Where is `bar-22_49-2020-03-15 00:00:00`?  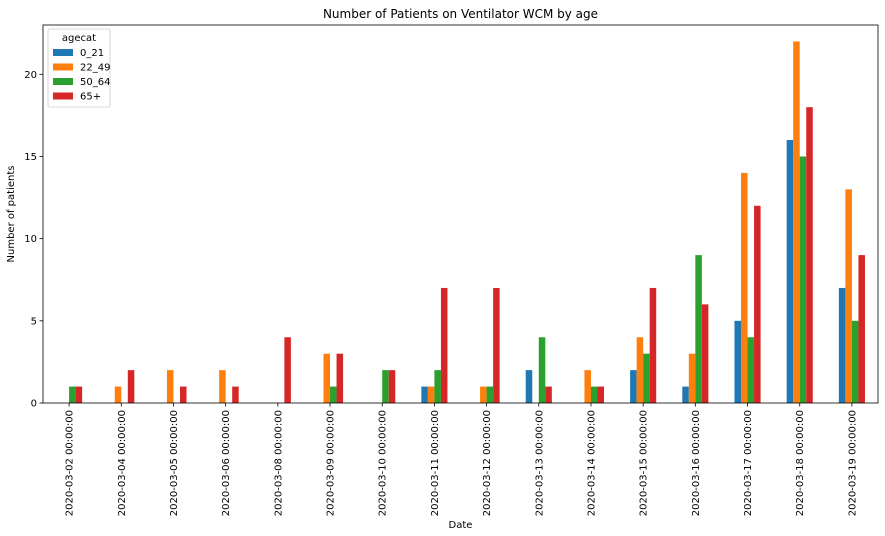 bar-22_49-2020-03-15 00:00:00 is located at coordinates (640, 370).